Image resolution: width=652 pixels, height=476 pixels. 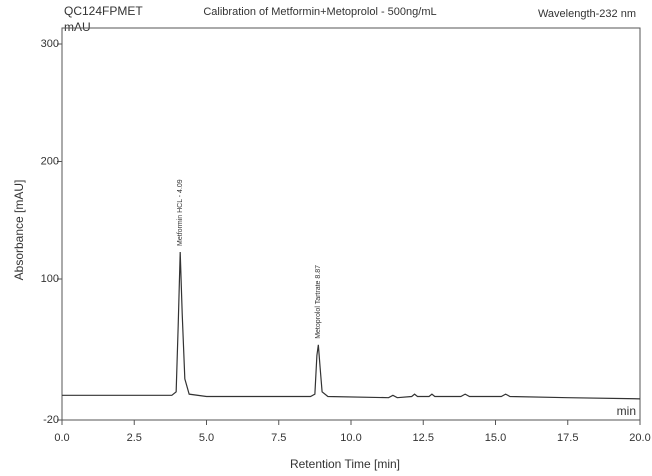 I want to click on sample-id: QC124FPMET, so click(x=103, y=11).